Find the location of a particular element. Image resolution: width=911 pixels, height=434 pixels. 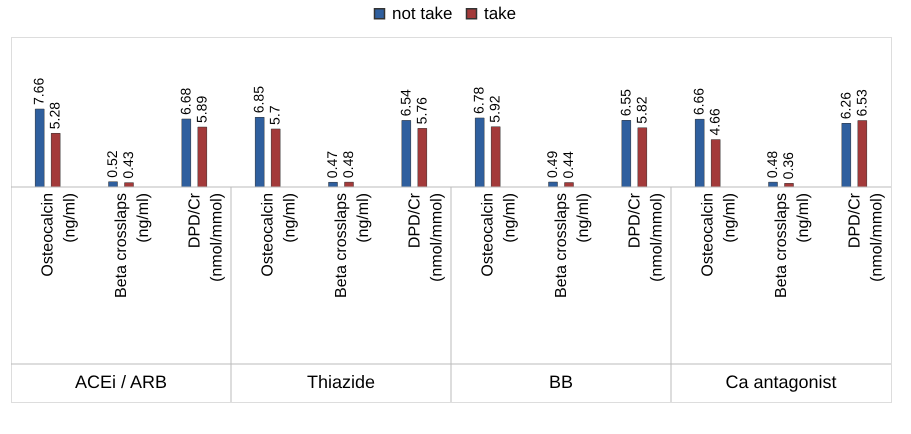

legend-label: take is located at coordinates (500, 13).